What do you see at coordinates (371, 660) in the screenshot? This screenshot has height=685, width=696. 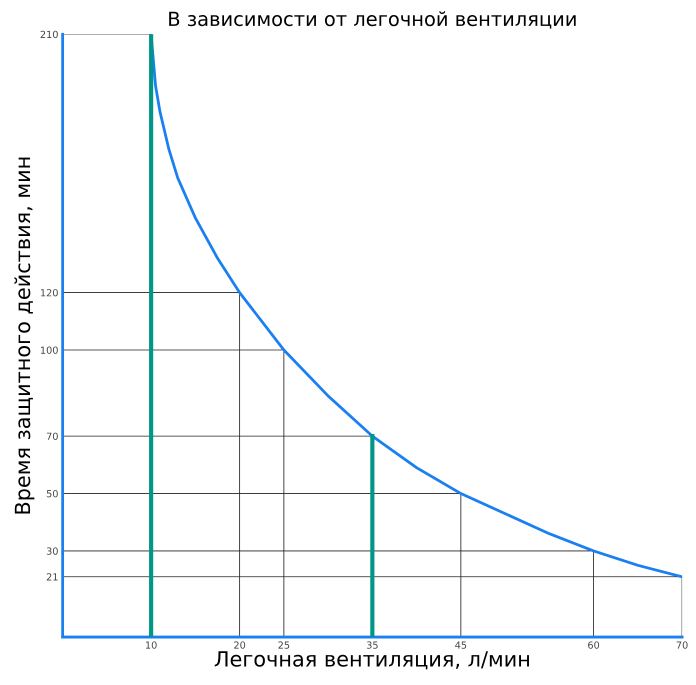 I see `x-axis-title: Легочная вентиляция, л/мин` at bounding box center [371, 660].